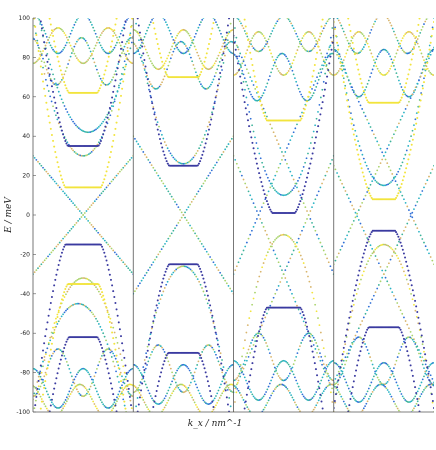 This screenshot has width=436, height=450. What do you see at coordinates (25, 333) in the screenshot?
I see `y-tick-label: -60` at bounding box center [25, 333].